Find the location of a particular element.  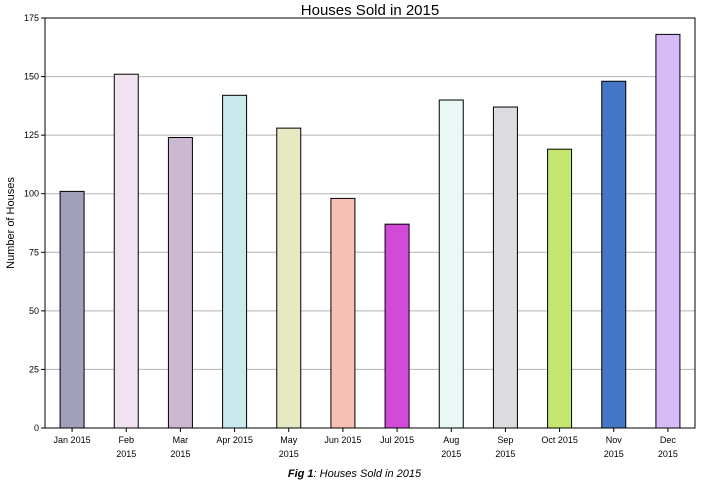

y-tick-label: 100 is located at coordinates (31, 194).